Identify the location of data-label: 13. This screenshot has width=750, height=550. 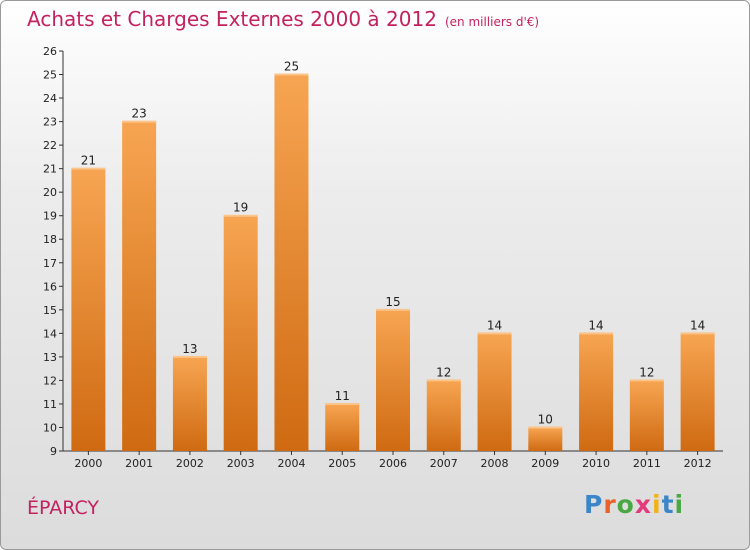
(189, 349).